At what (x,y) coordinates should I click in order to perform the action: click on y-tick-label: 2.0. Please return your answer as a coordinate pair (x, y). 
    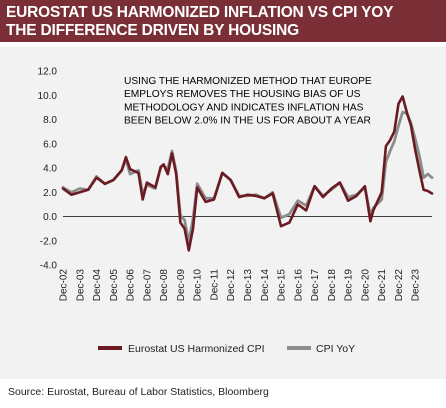
    Looking at the image, I should click on (50, 193).